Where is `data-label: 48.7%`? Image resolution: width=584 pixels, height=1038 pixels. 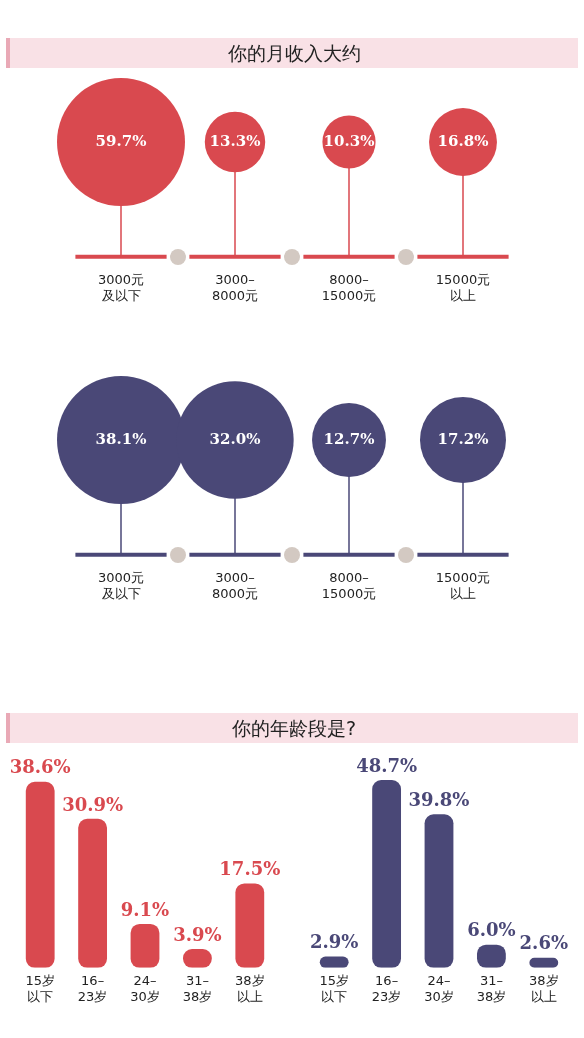
data-label: 48.7% is located at coordinates (387, 765).